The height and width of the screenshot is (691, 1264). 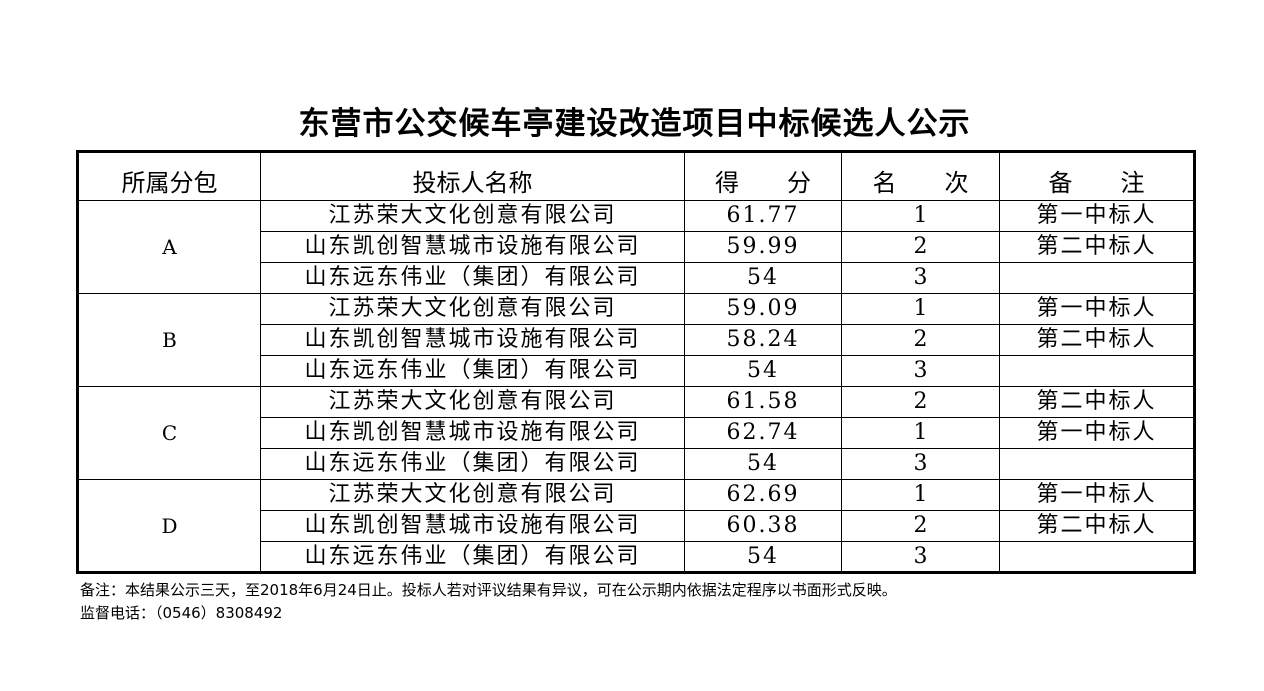 What do you see at coordinates (169, 340) in the screenshot?
I see `package-cell: B` at bounding box center [169, 340].